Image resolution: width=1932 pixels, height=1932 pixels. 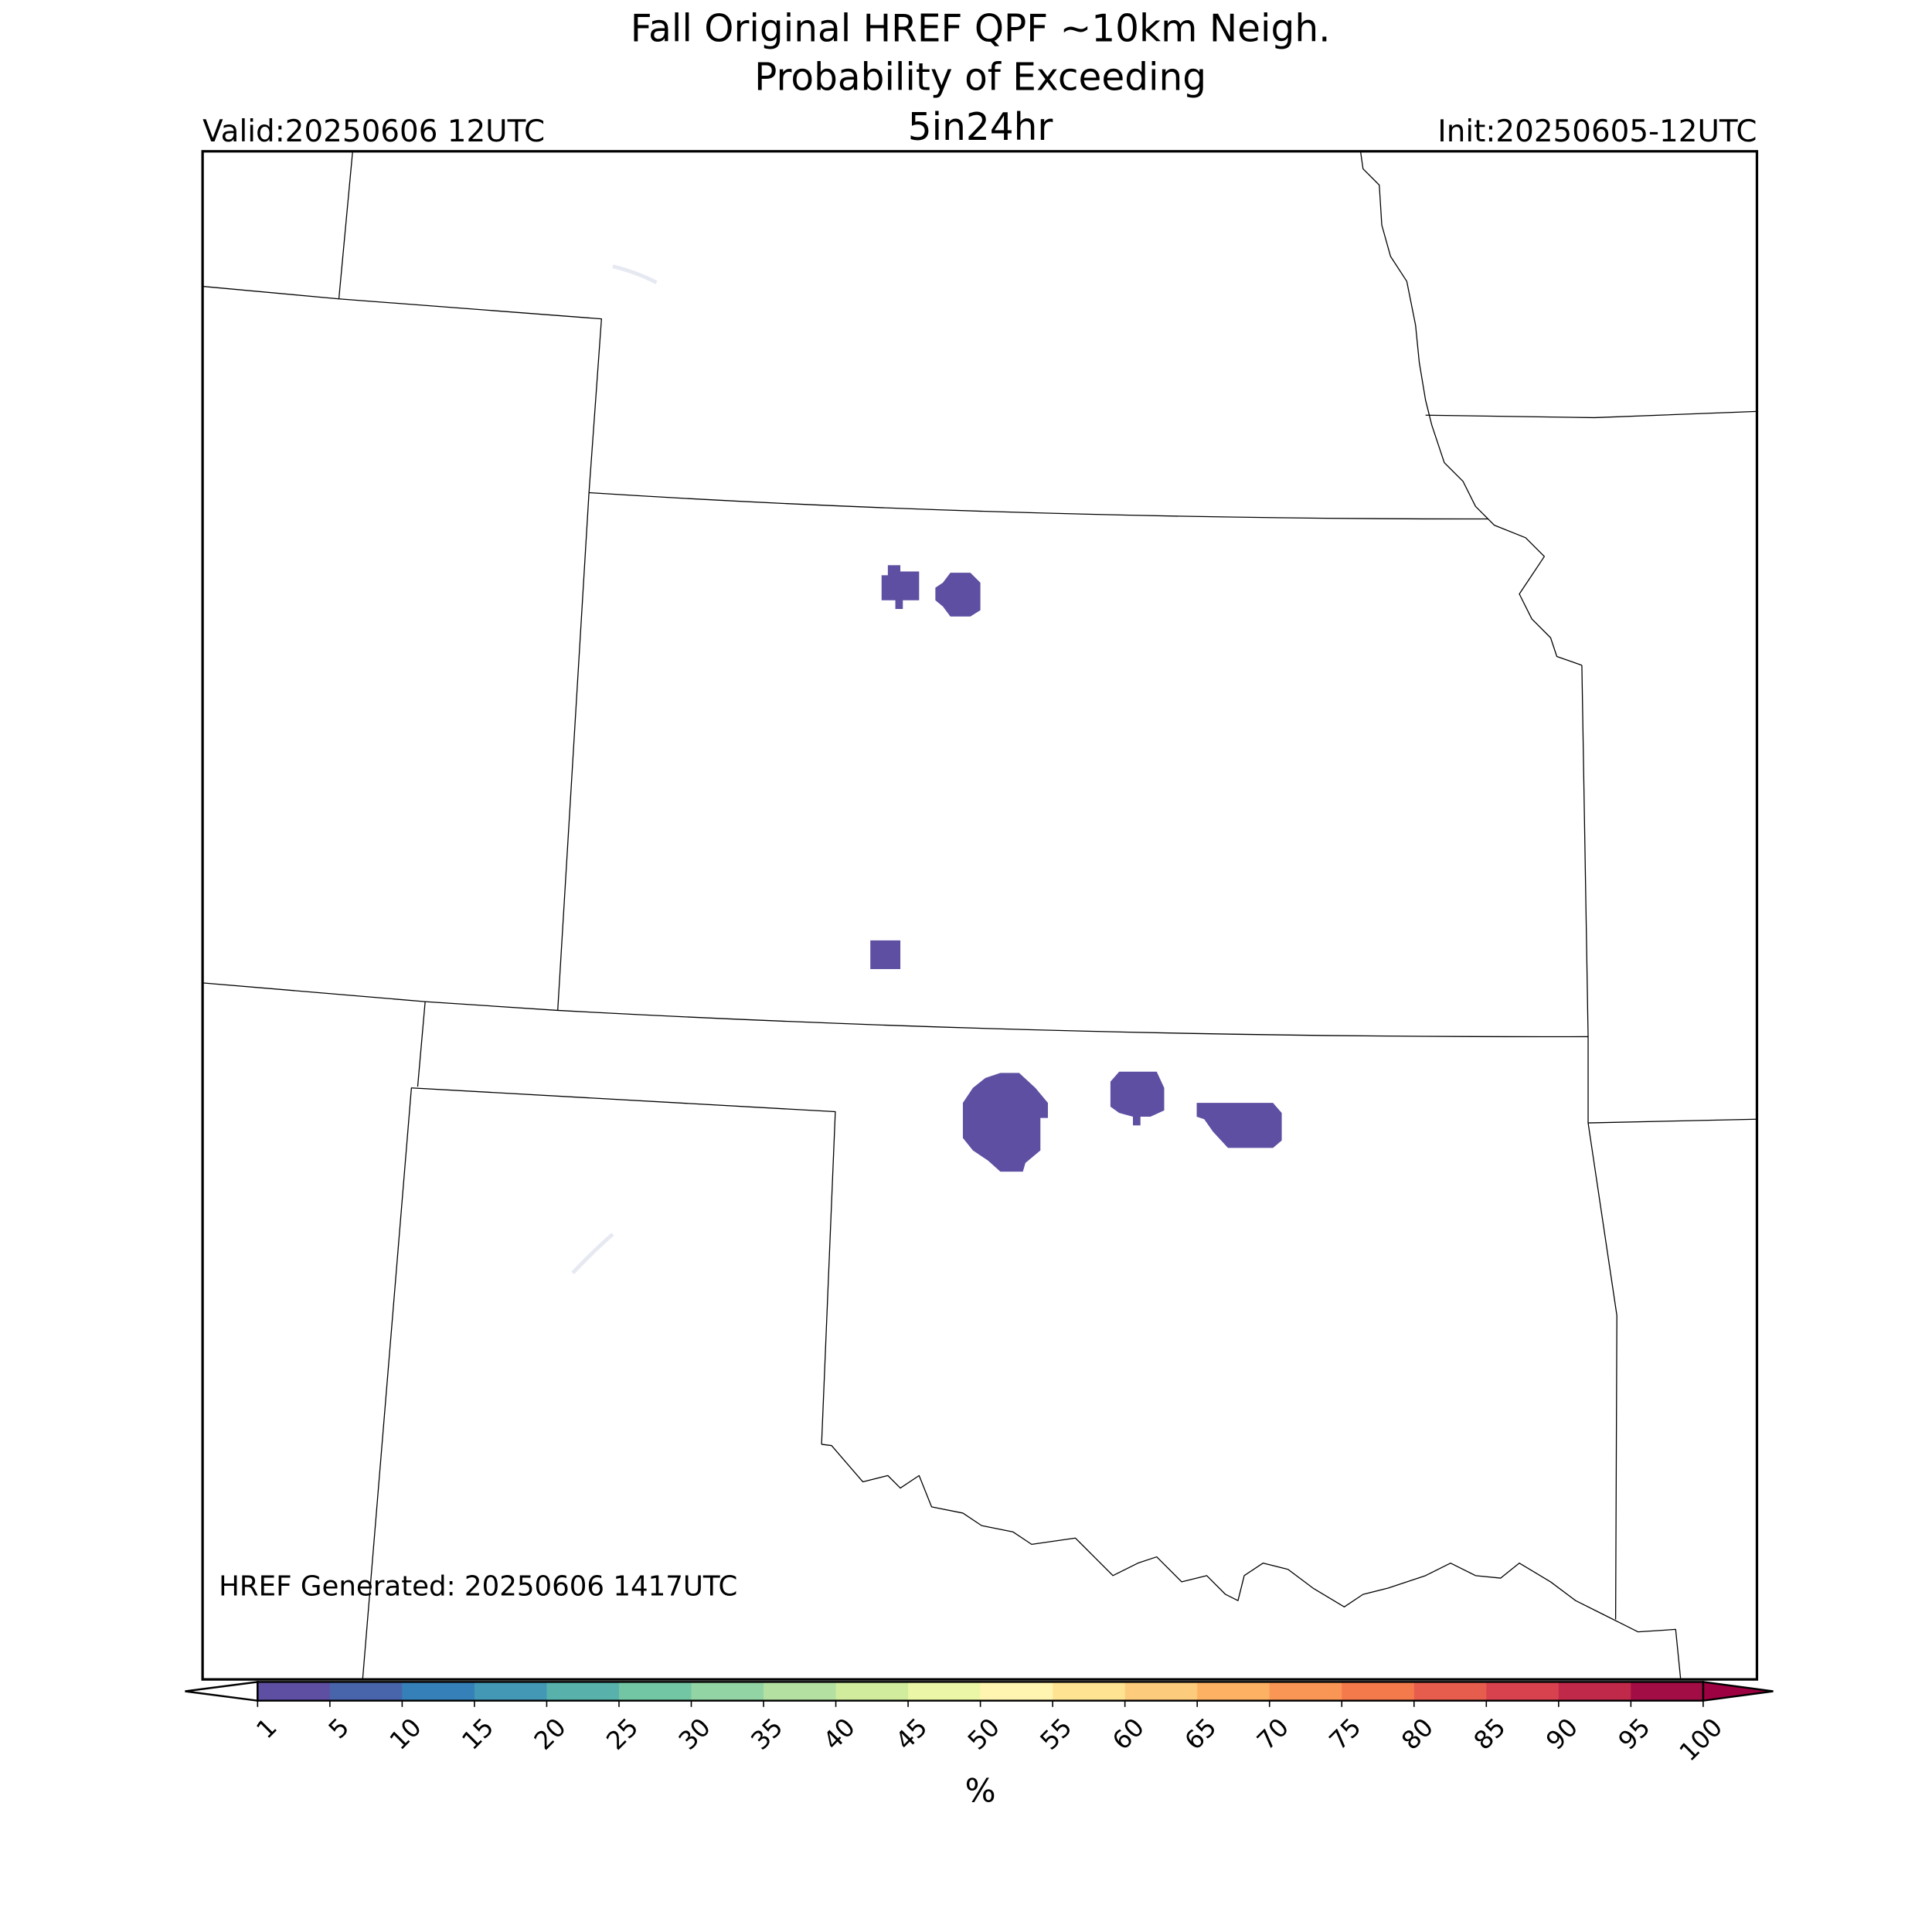 What do you see at coordinates (980, 78) in the screenshot?
I see `title: Probability of Exceeding` at bounding box center [980, 78].